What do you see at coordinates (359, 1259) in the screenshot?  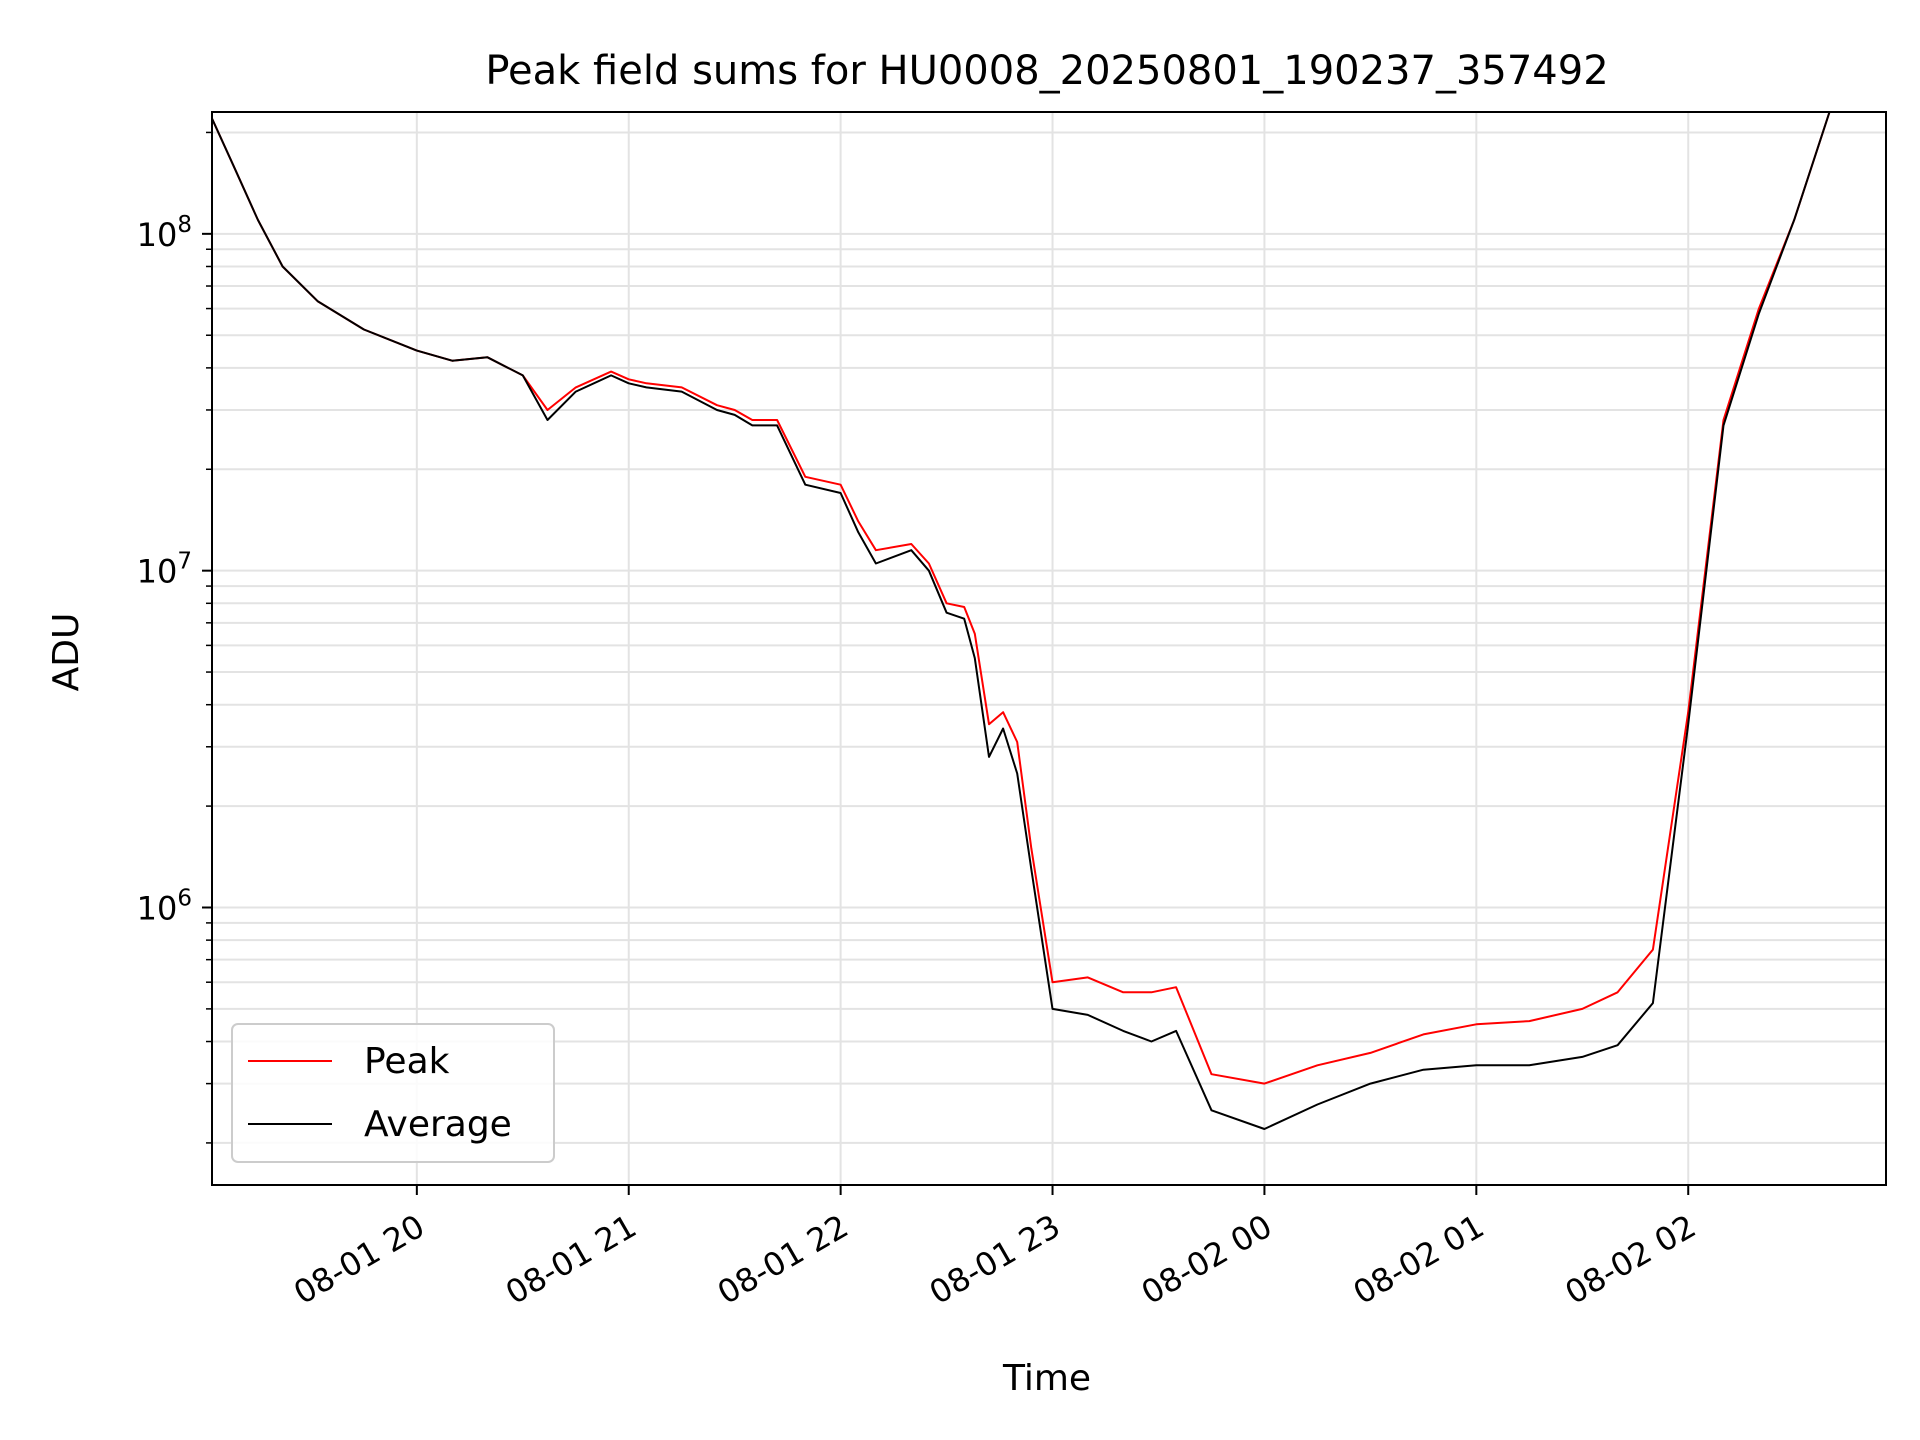 I see `x-tick-label: 08-01 20` at bounding box center [359, 1259].